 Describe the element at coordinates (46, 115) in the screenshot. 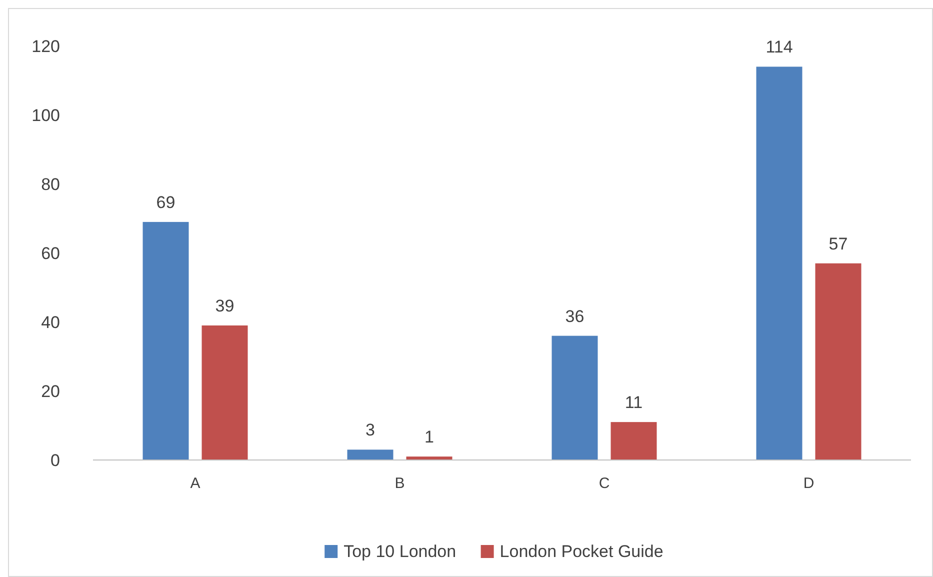

I see `y-tick-label: 100` at that location.